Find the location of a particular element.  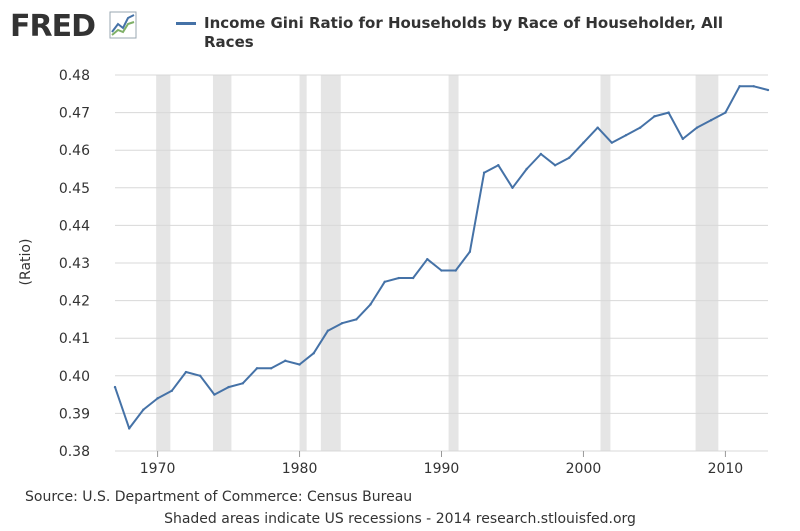

y-tick-label: 0.47 is located at coordinates (74, 114).